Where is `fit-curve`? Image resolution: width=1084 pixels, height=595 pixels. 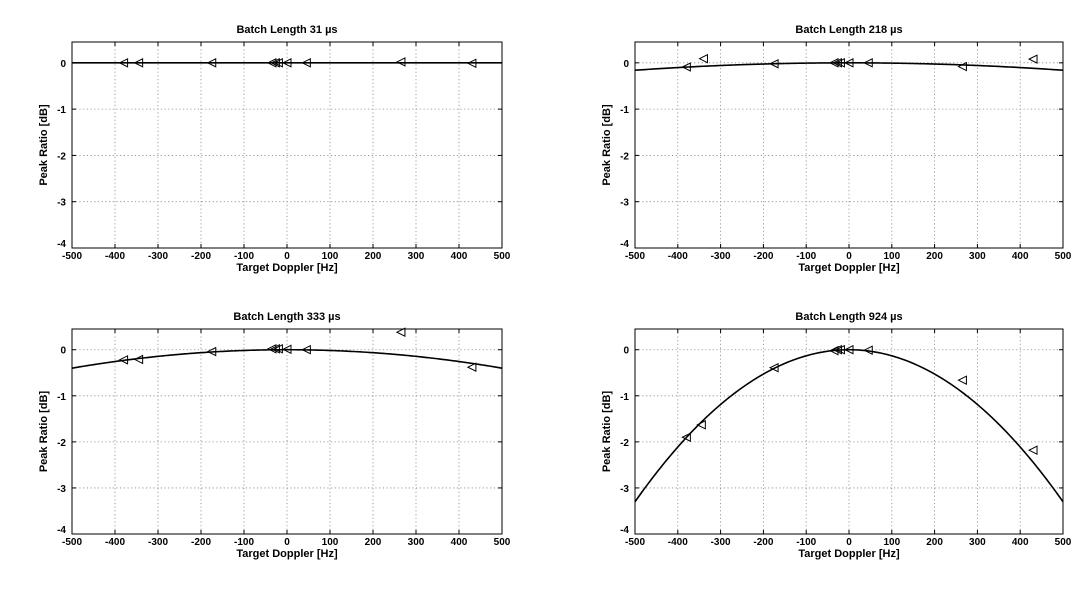
fit-curve is located at coordinates (849, 66).